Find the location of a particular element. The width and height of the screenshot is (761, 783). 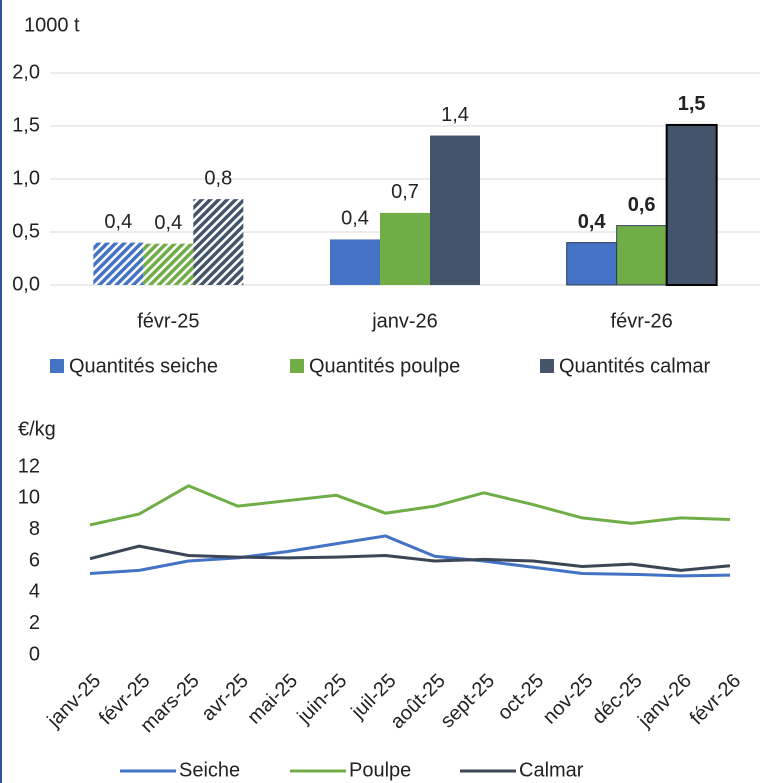

legend-label: Poulpe is located at coordinates (380, 770).